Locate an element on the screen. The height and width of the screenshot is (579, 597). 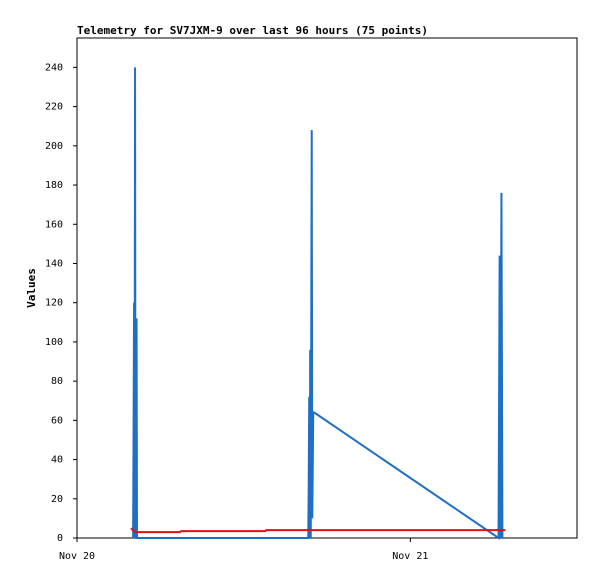
y-tick-label: 180 is located at coordinates (54, 185).